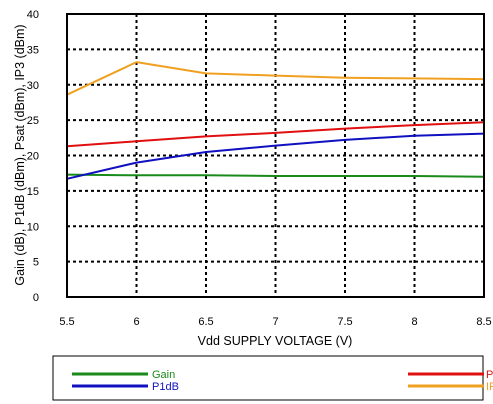 This screenshot has height=404, width=493. I want to click on x-tick-label: 8, so click(414, 322).